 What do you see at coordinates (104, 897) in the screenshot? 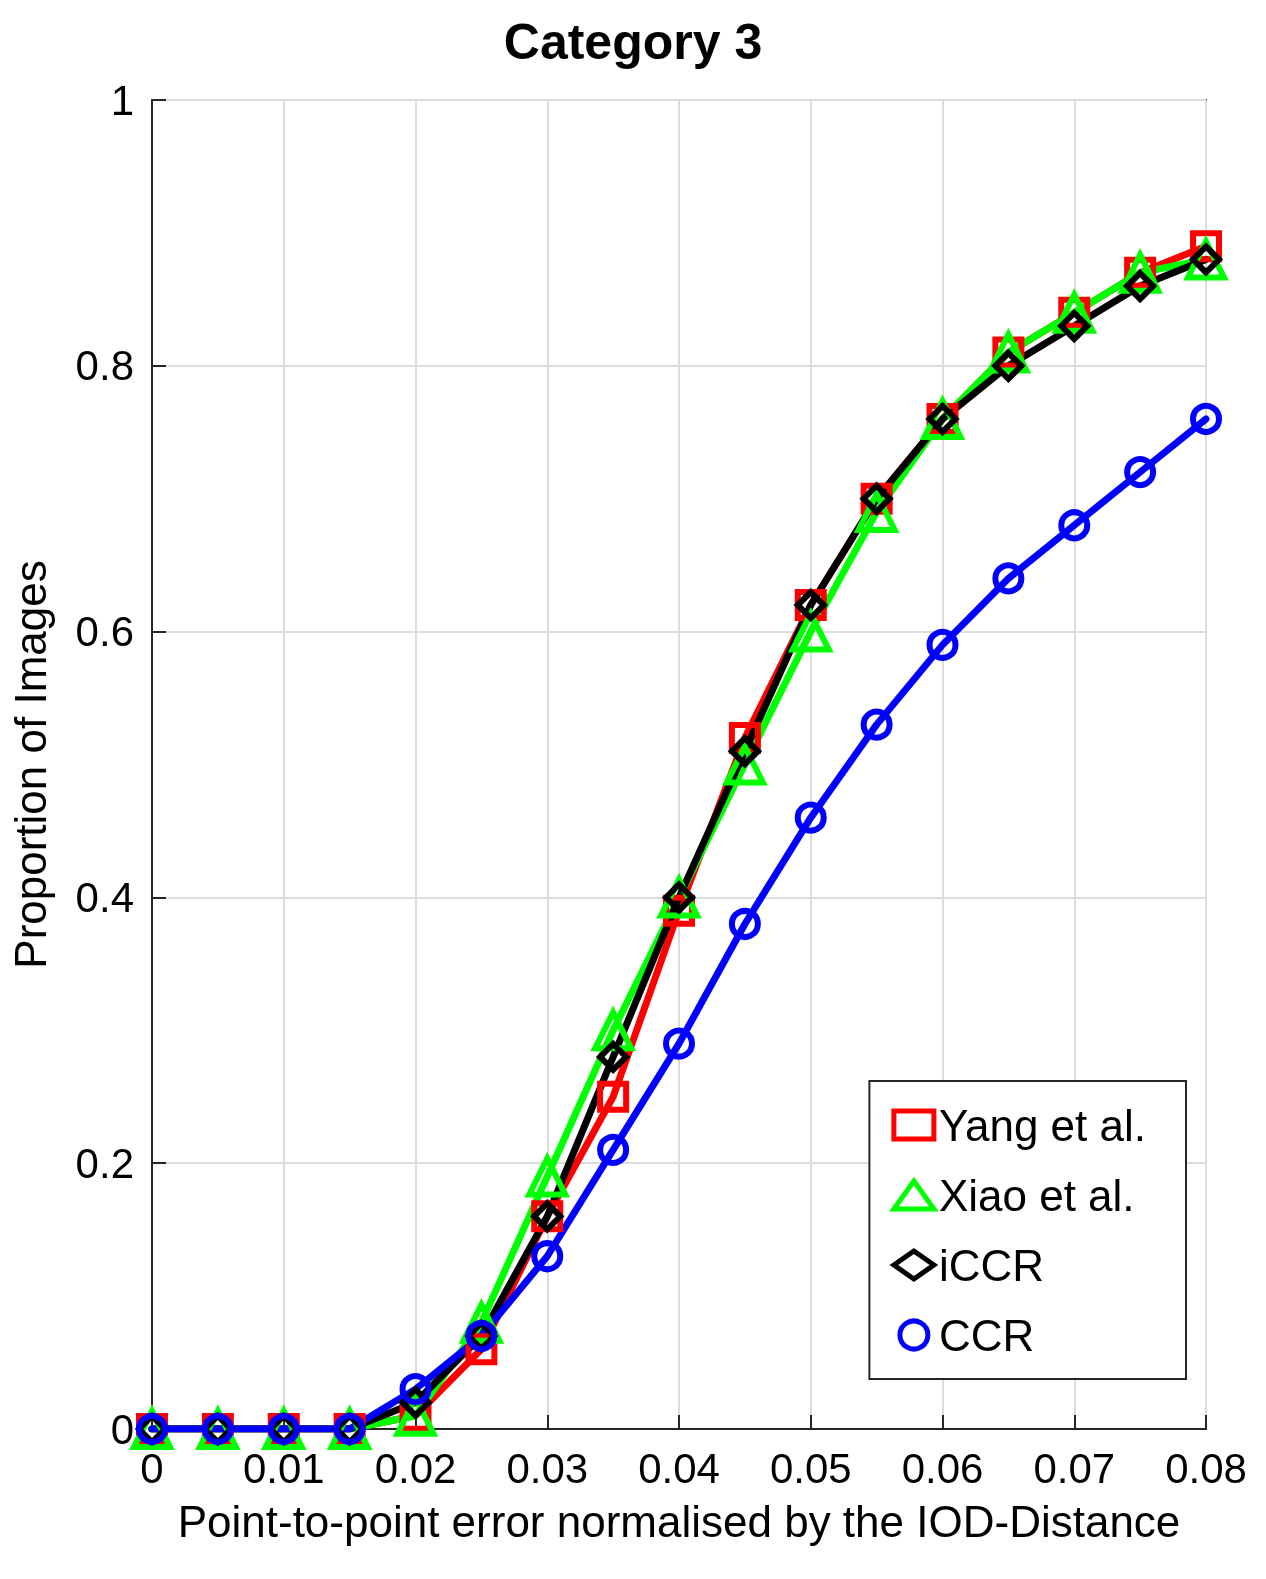
I see `y-tick-label: 0.4` at bounding box center [104, 897].